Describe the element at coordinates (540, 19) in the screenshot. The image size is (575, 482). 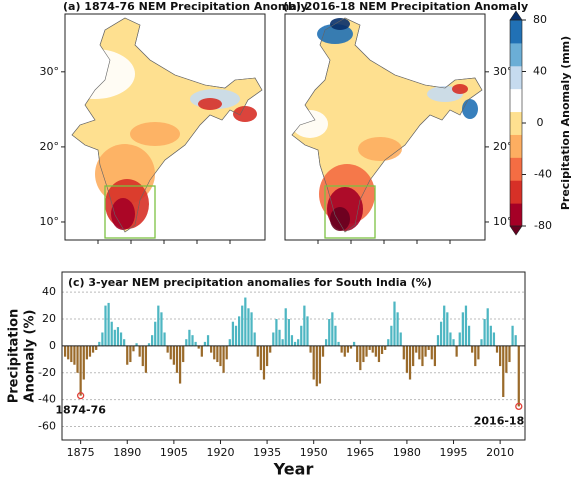
I see `colorbar-tick-label: 80` at that location.